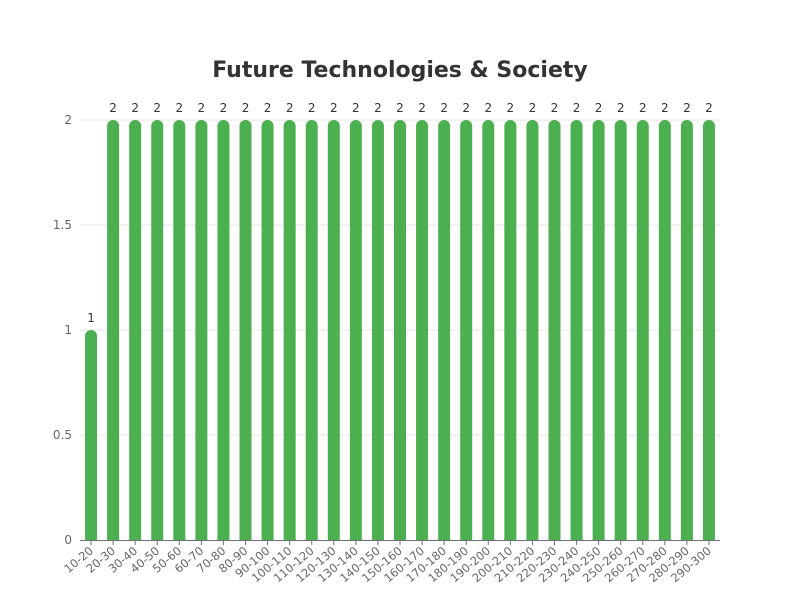 The image size is (800, 605). I want to click on y-tick-label: 1, so click(68, 330).